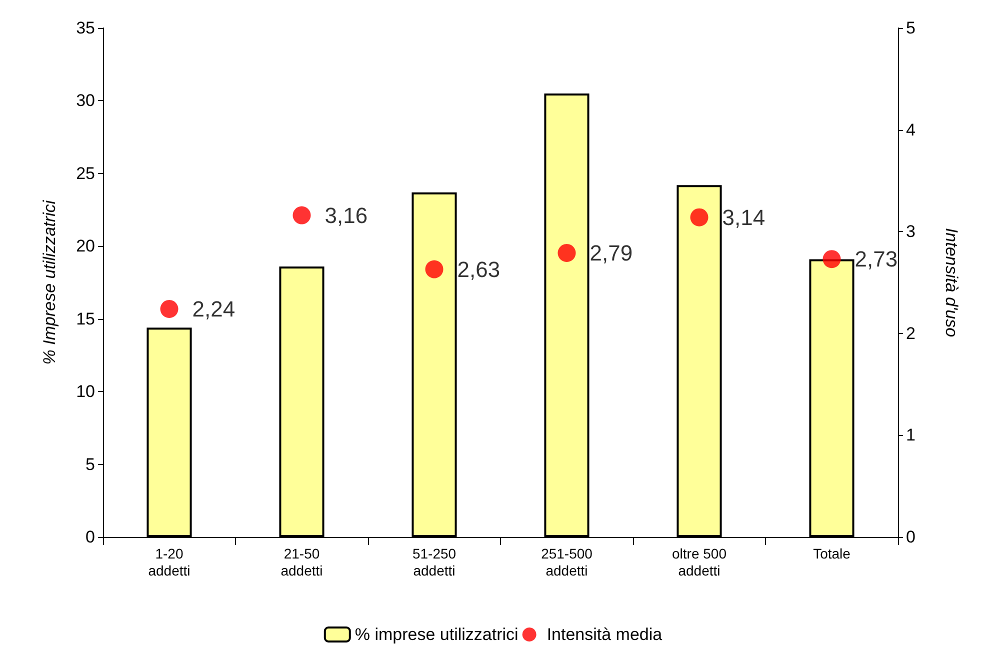  I want to click on y2-tick-label: 0, so click(911, 537).